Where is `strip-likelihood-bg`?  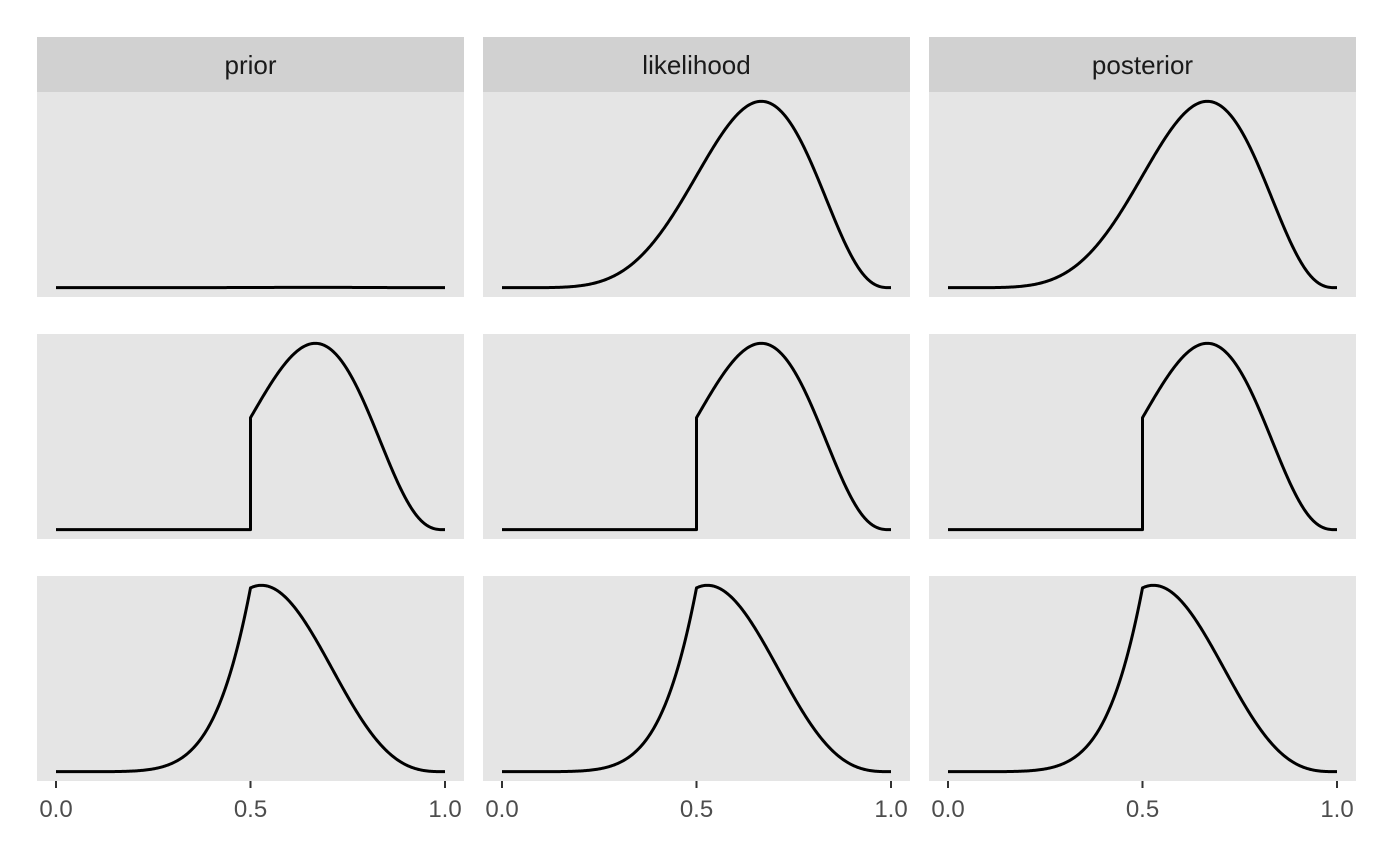
strip-likelihood-bg is located at coordinates (696, 64).